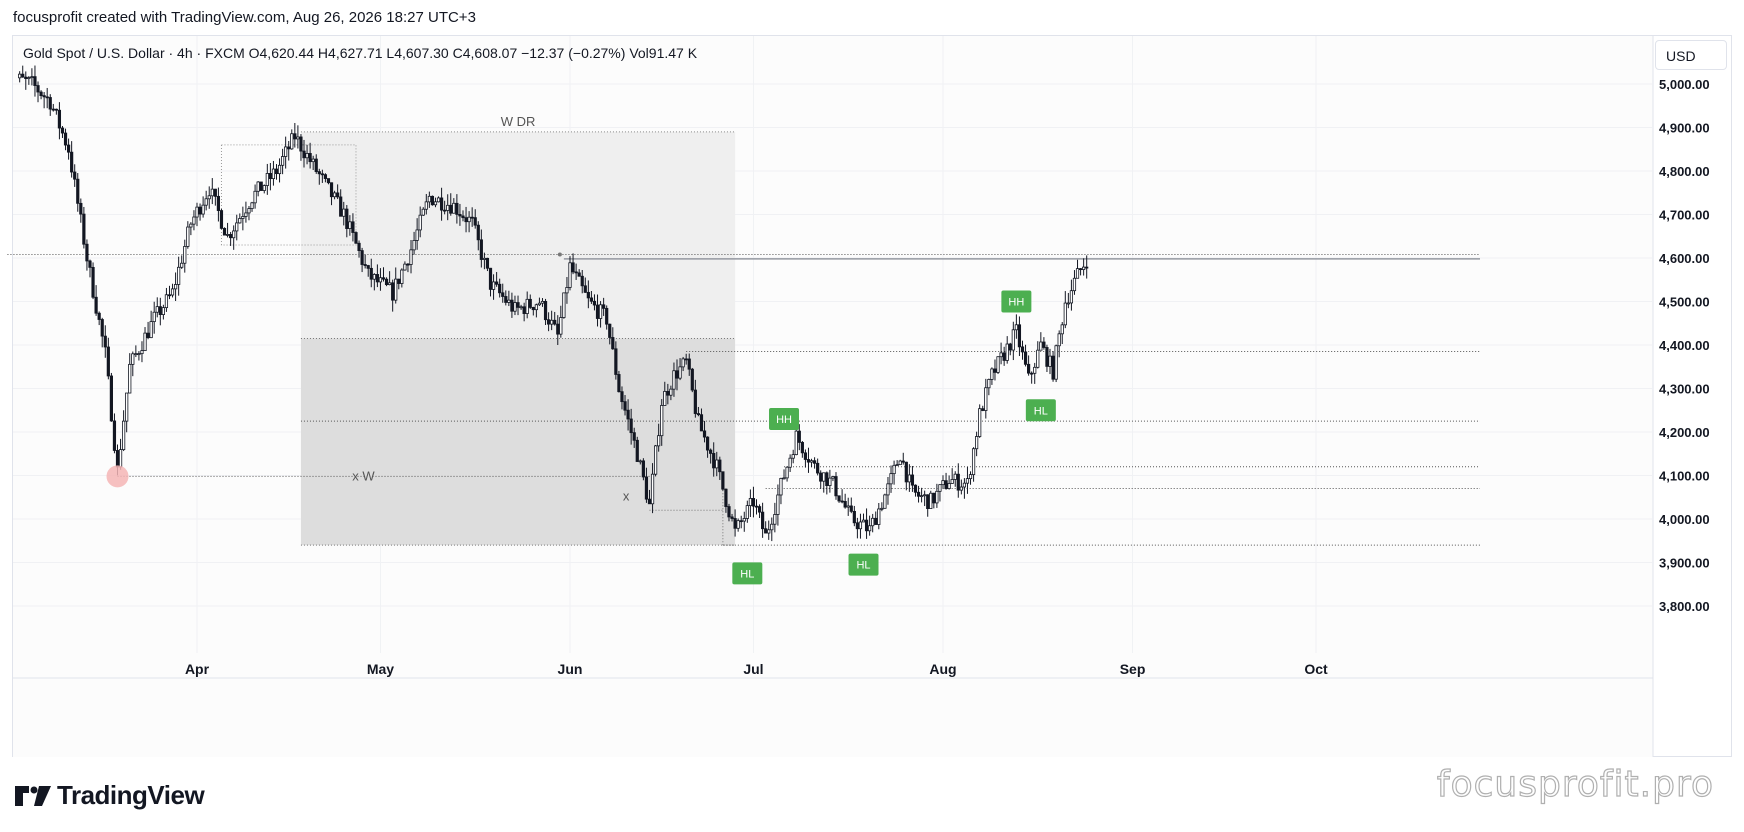  What do you see at coordinates (363, 475) in the screenshot?
I see `level-label: x W` at bounding box center [363, 475].